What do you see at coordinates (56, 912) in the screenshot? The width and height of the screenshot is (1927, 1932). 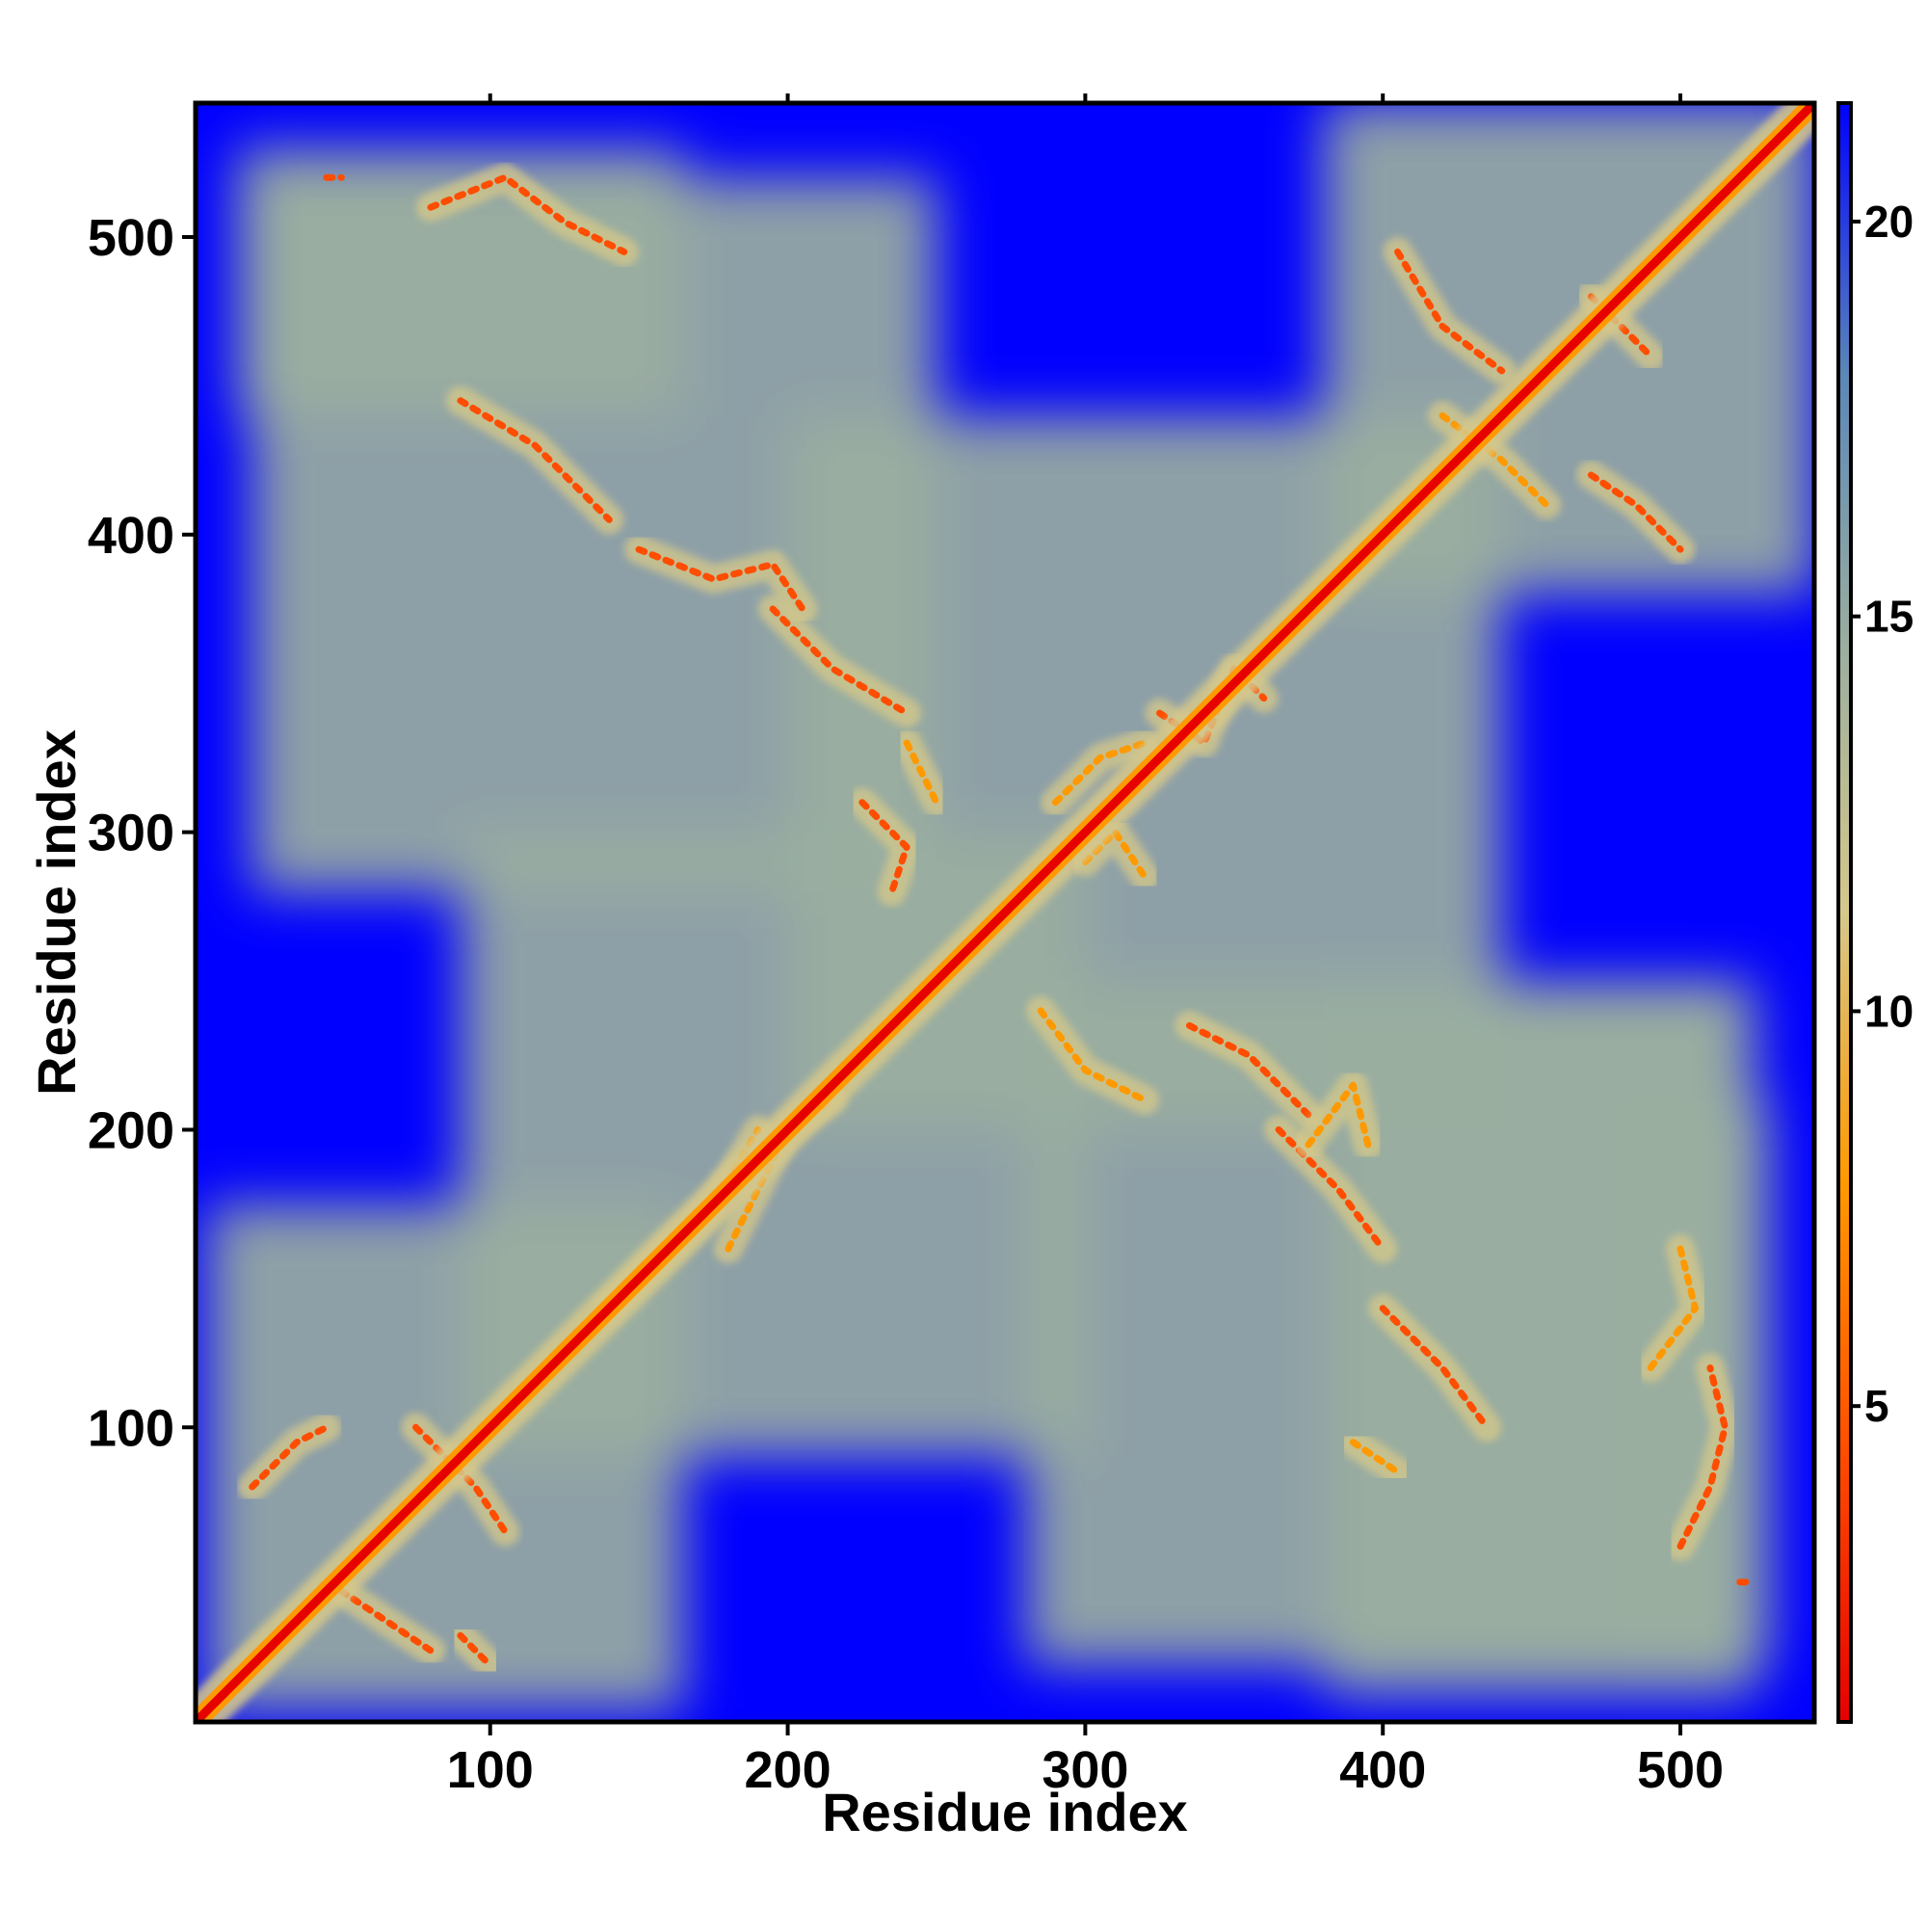 I see `y-axis-label: Residue index` at bounding box center [56, 912].